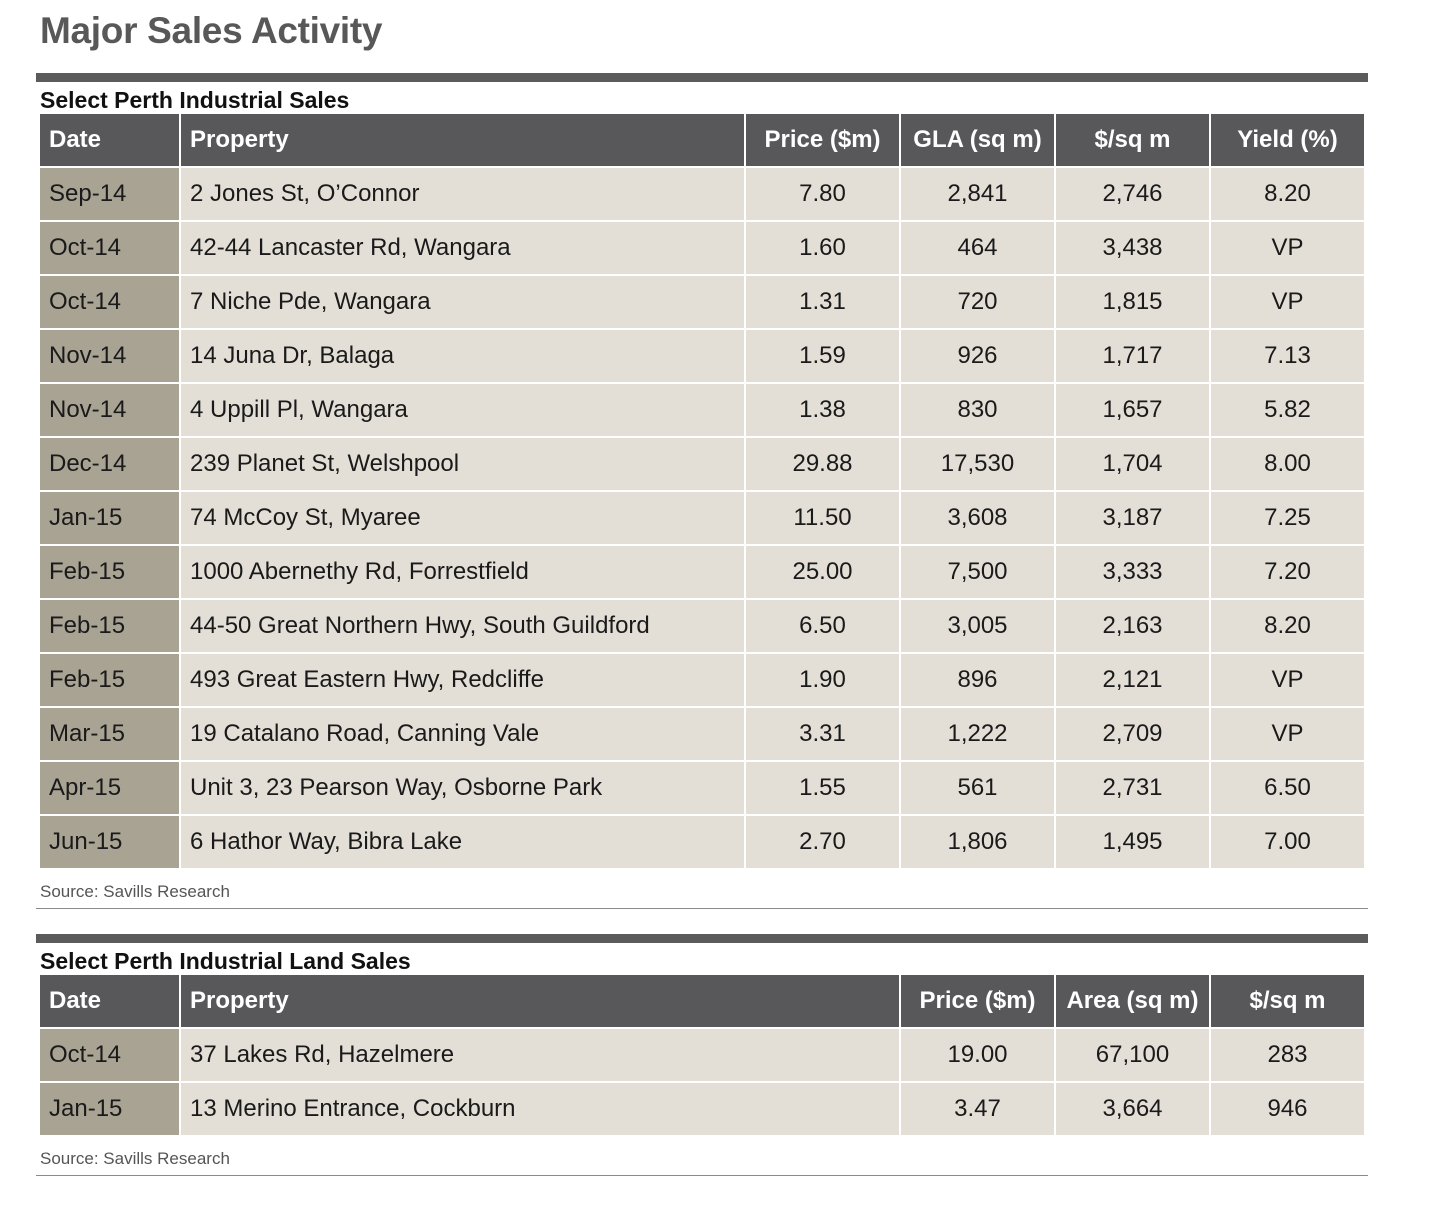 The width and height of the screenshot is (1440, 1205). Describe the element at coordinates (978, 464) in the screenshot. I see `gla-cell: 17,530` at that location.